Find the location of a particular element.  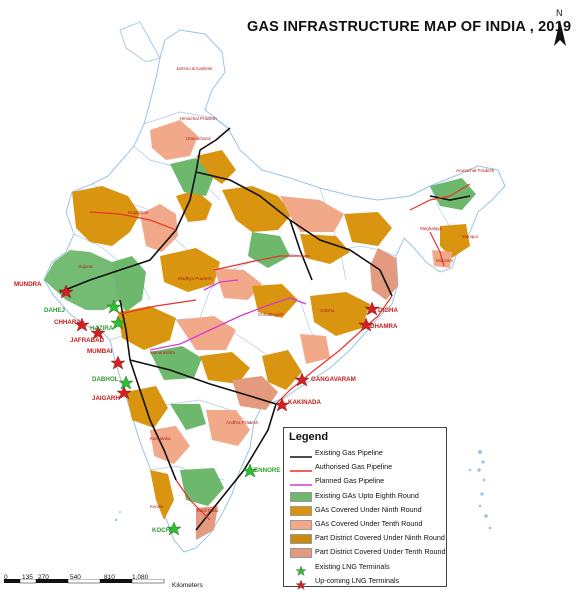

ladakh-region is located at coordinates (140, 42).